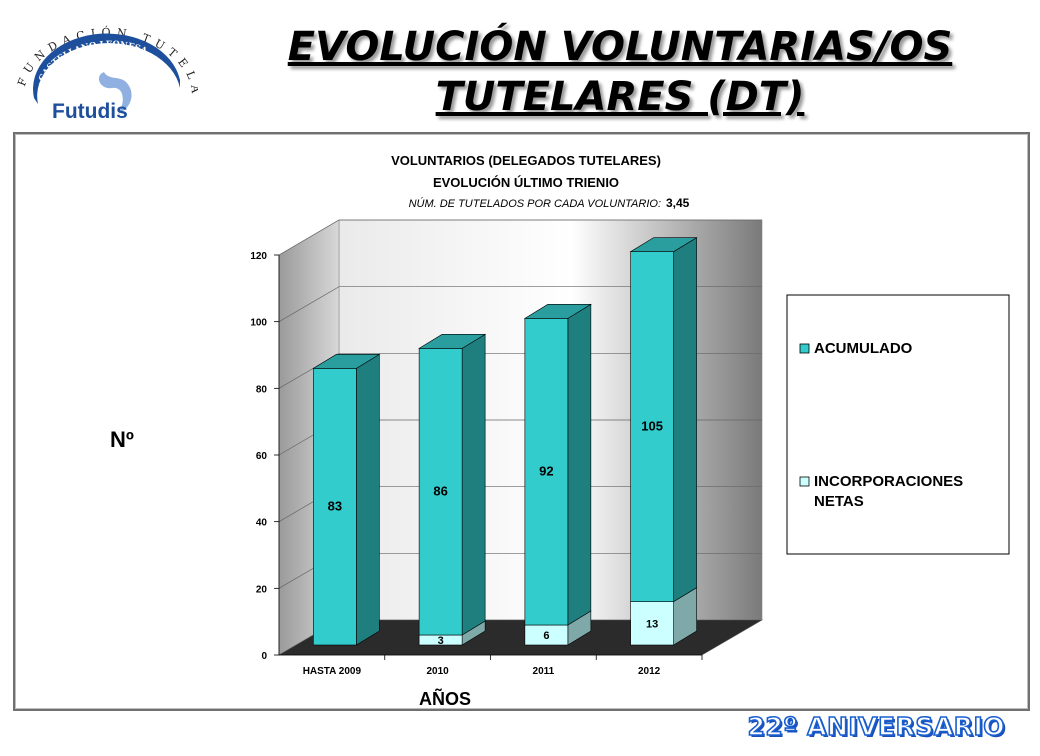 Image resolution: width=1040 pixels, height=756 pixels. I want to click on data-label: 86, so click(440, 491).